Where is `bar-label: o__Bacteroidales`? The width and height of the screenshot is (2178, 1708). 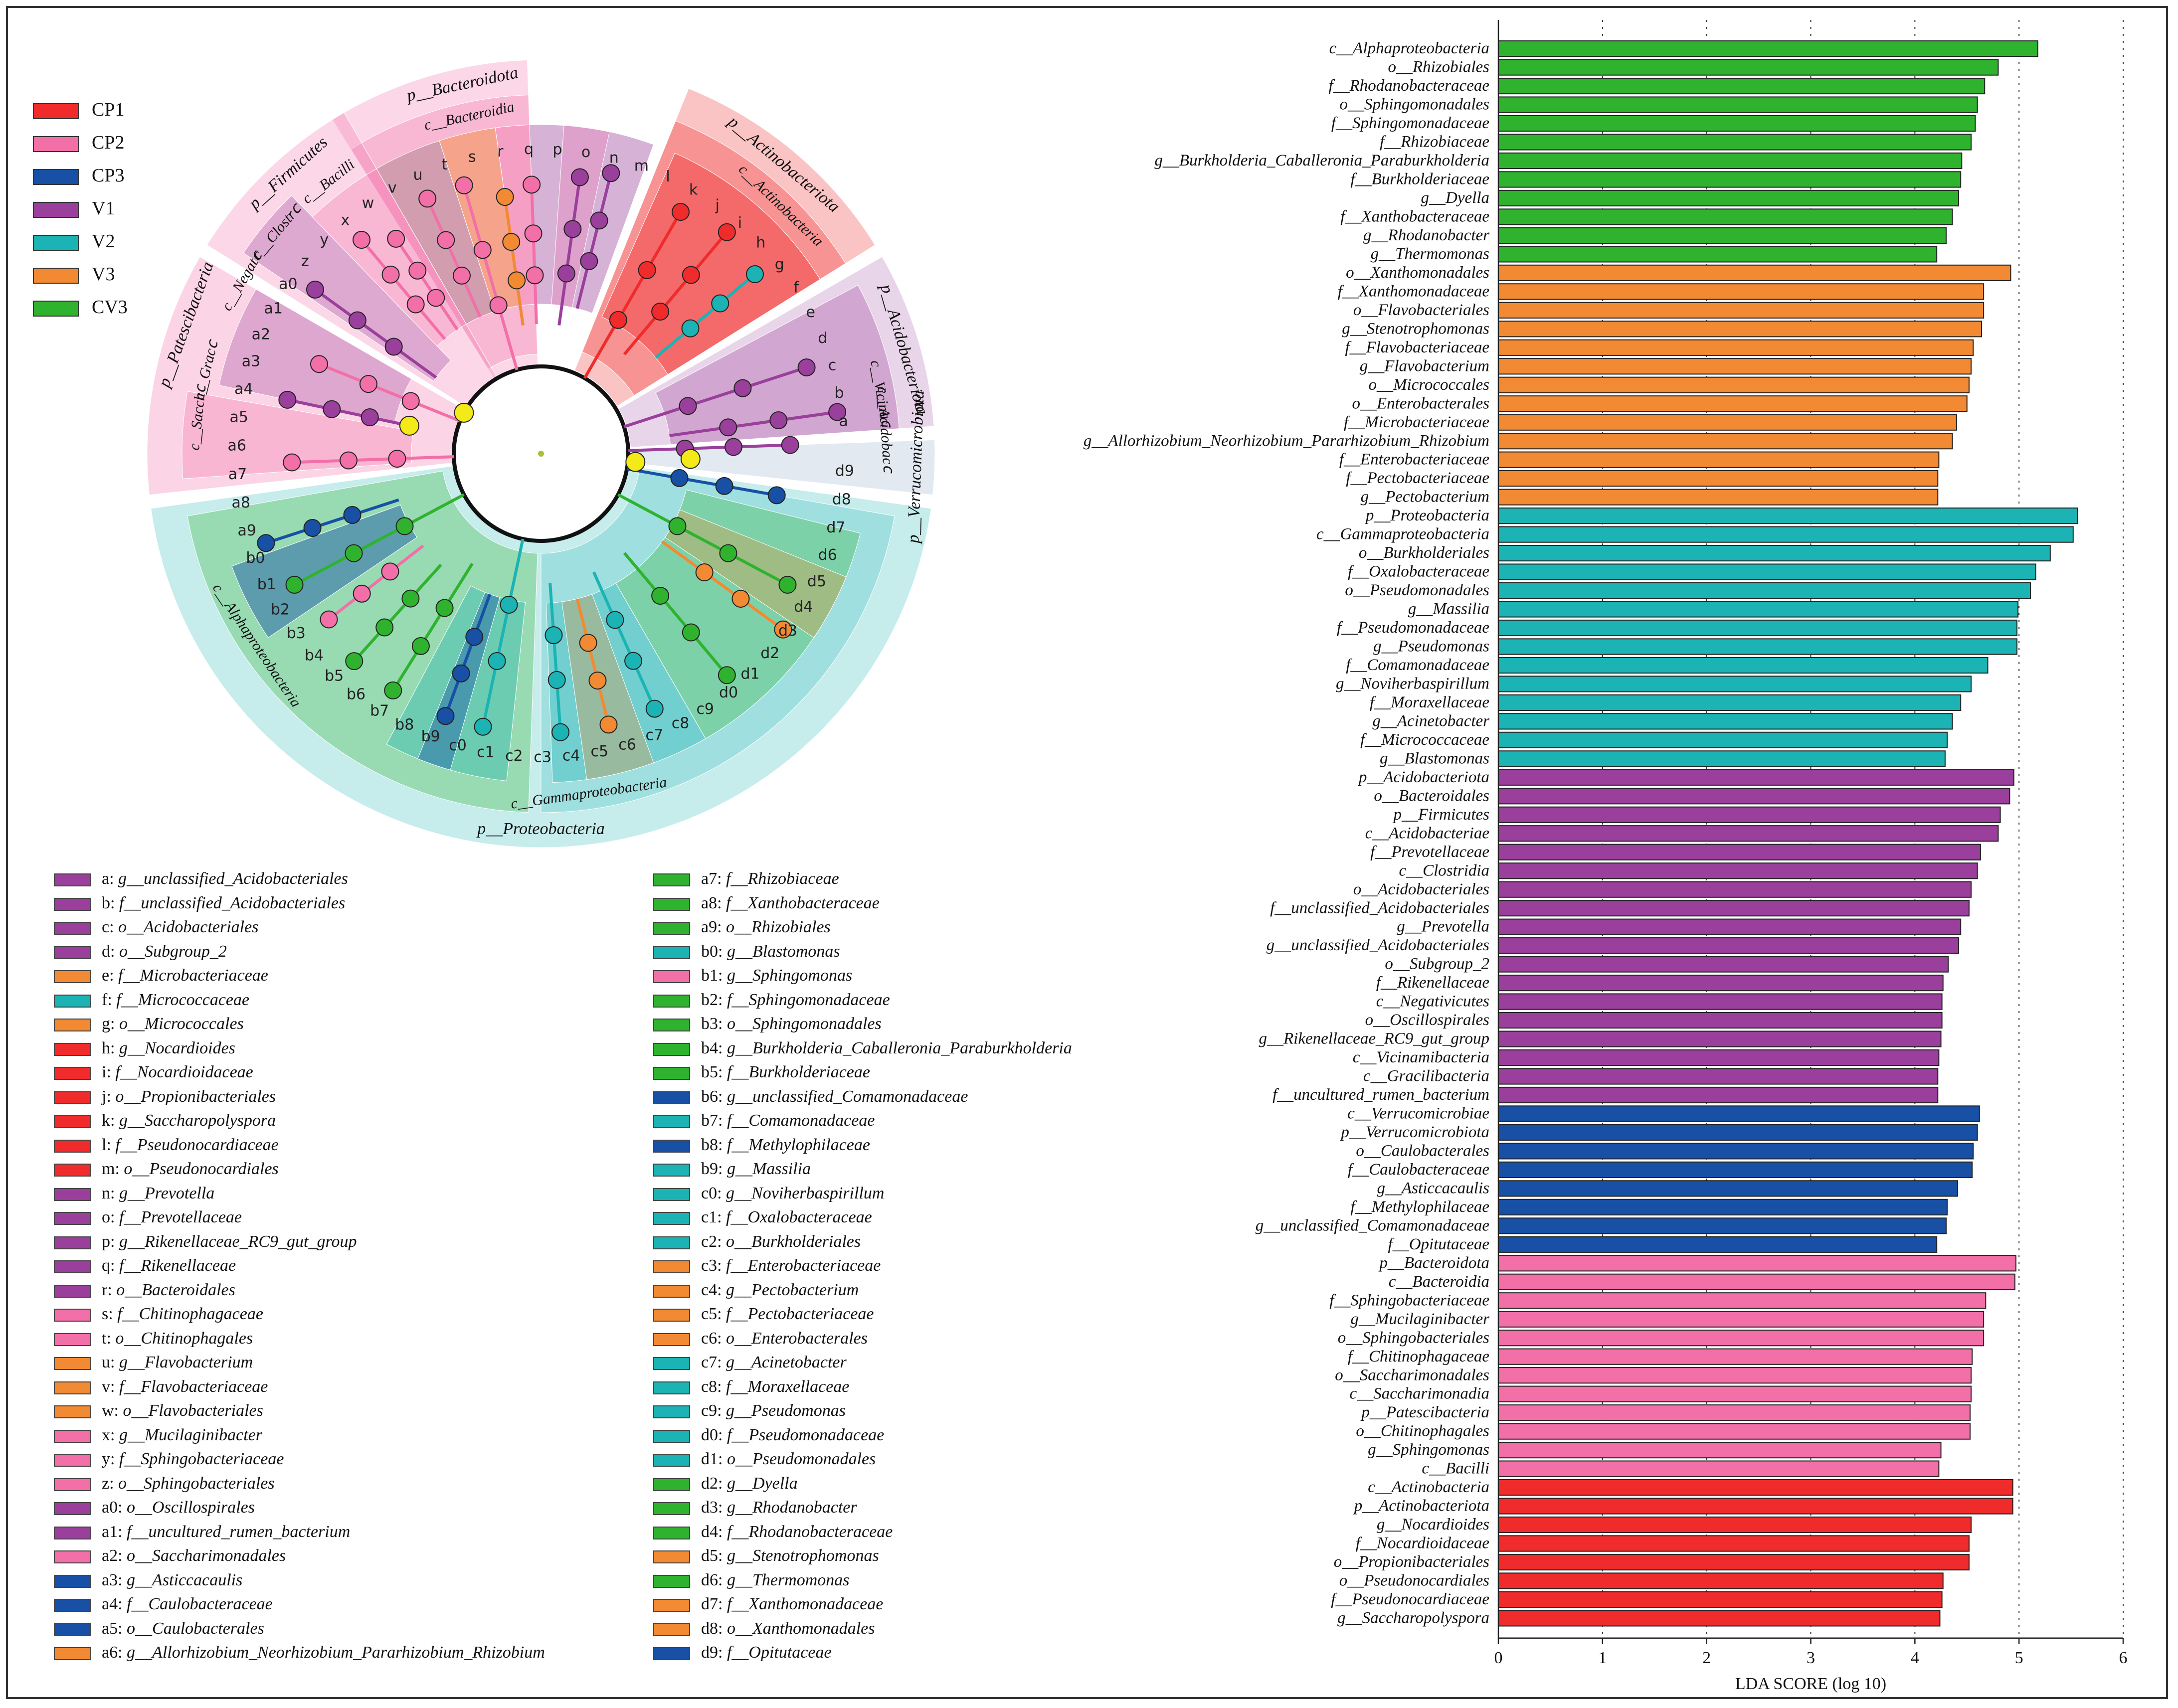 bar-label: o__Bacteroidales is located at coordinates (1431, 796).